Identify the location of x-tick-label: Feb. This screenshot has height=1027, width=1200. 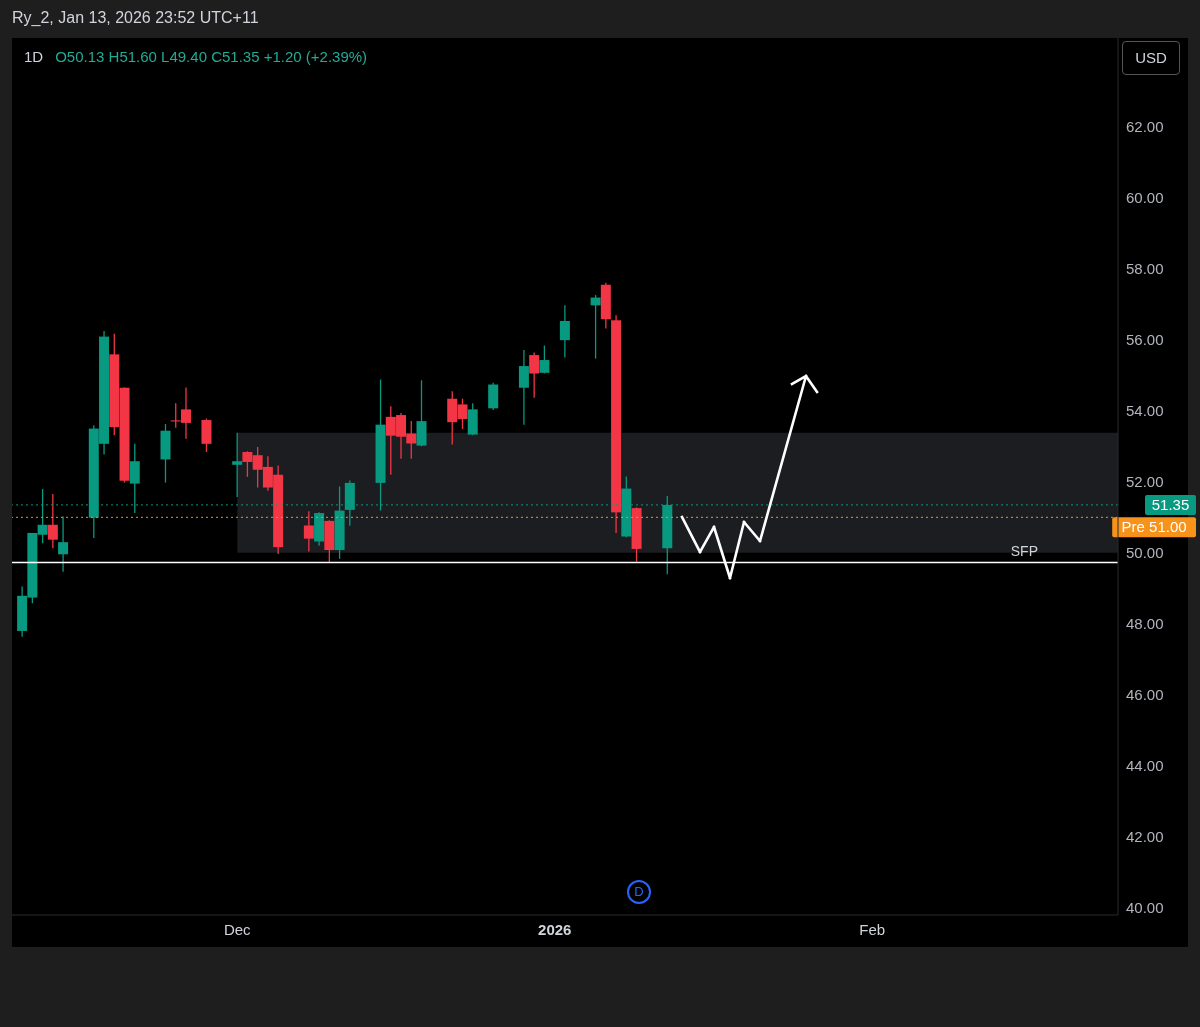
(872, 929).